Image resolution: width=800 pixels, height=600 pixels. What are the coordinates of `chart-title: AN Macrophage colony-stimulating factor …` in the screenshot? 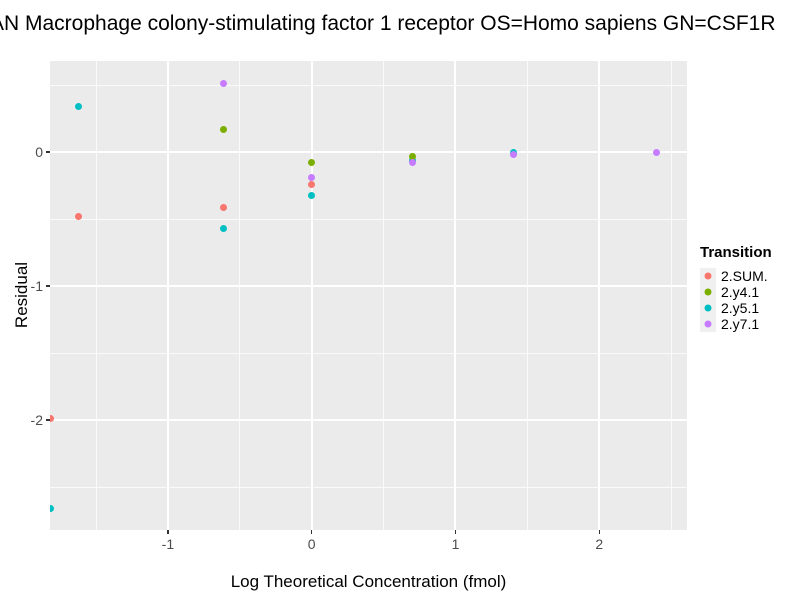 It's located at (388, 23).